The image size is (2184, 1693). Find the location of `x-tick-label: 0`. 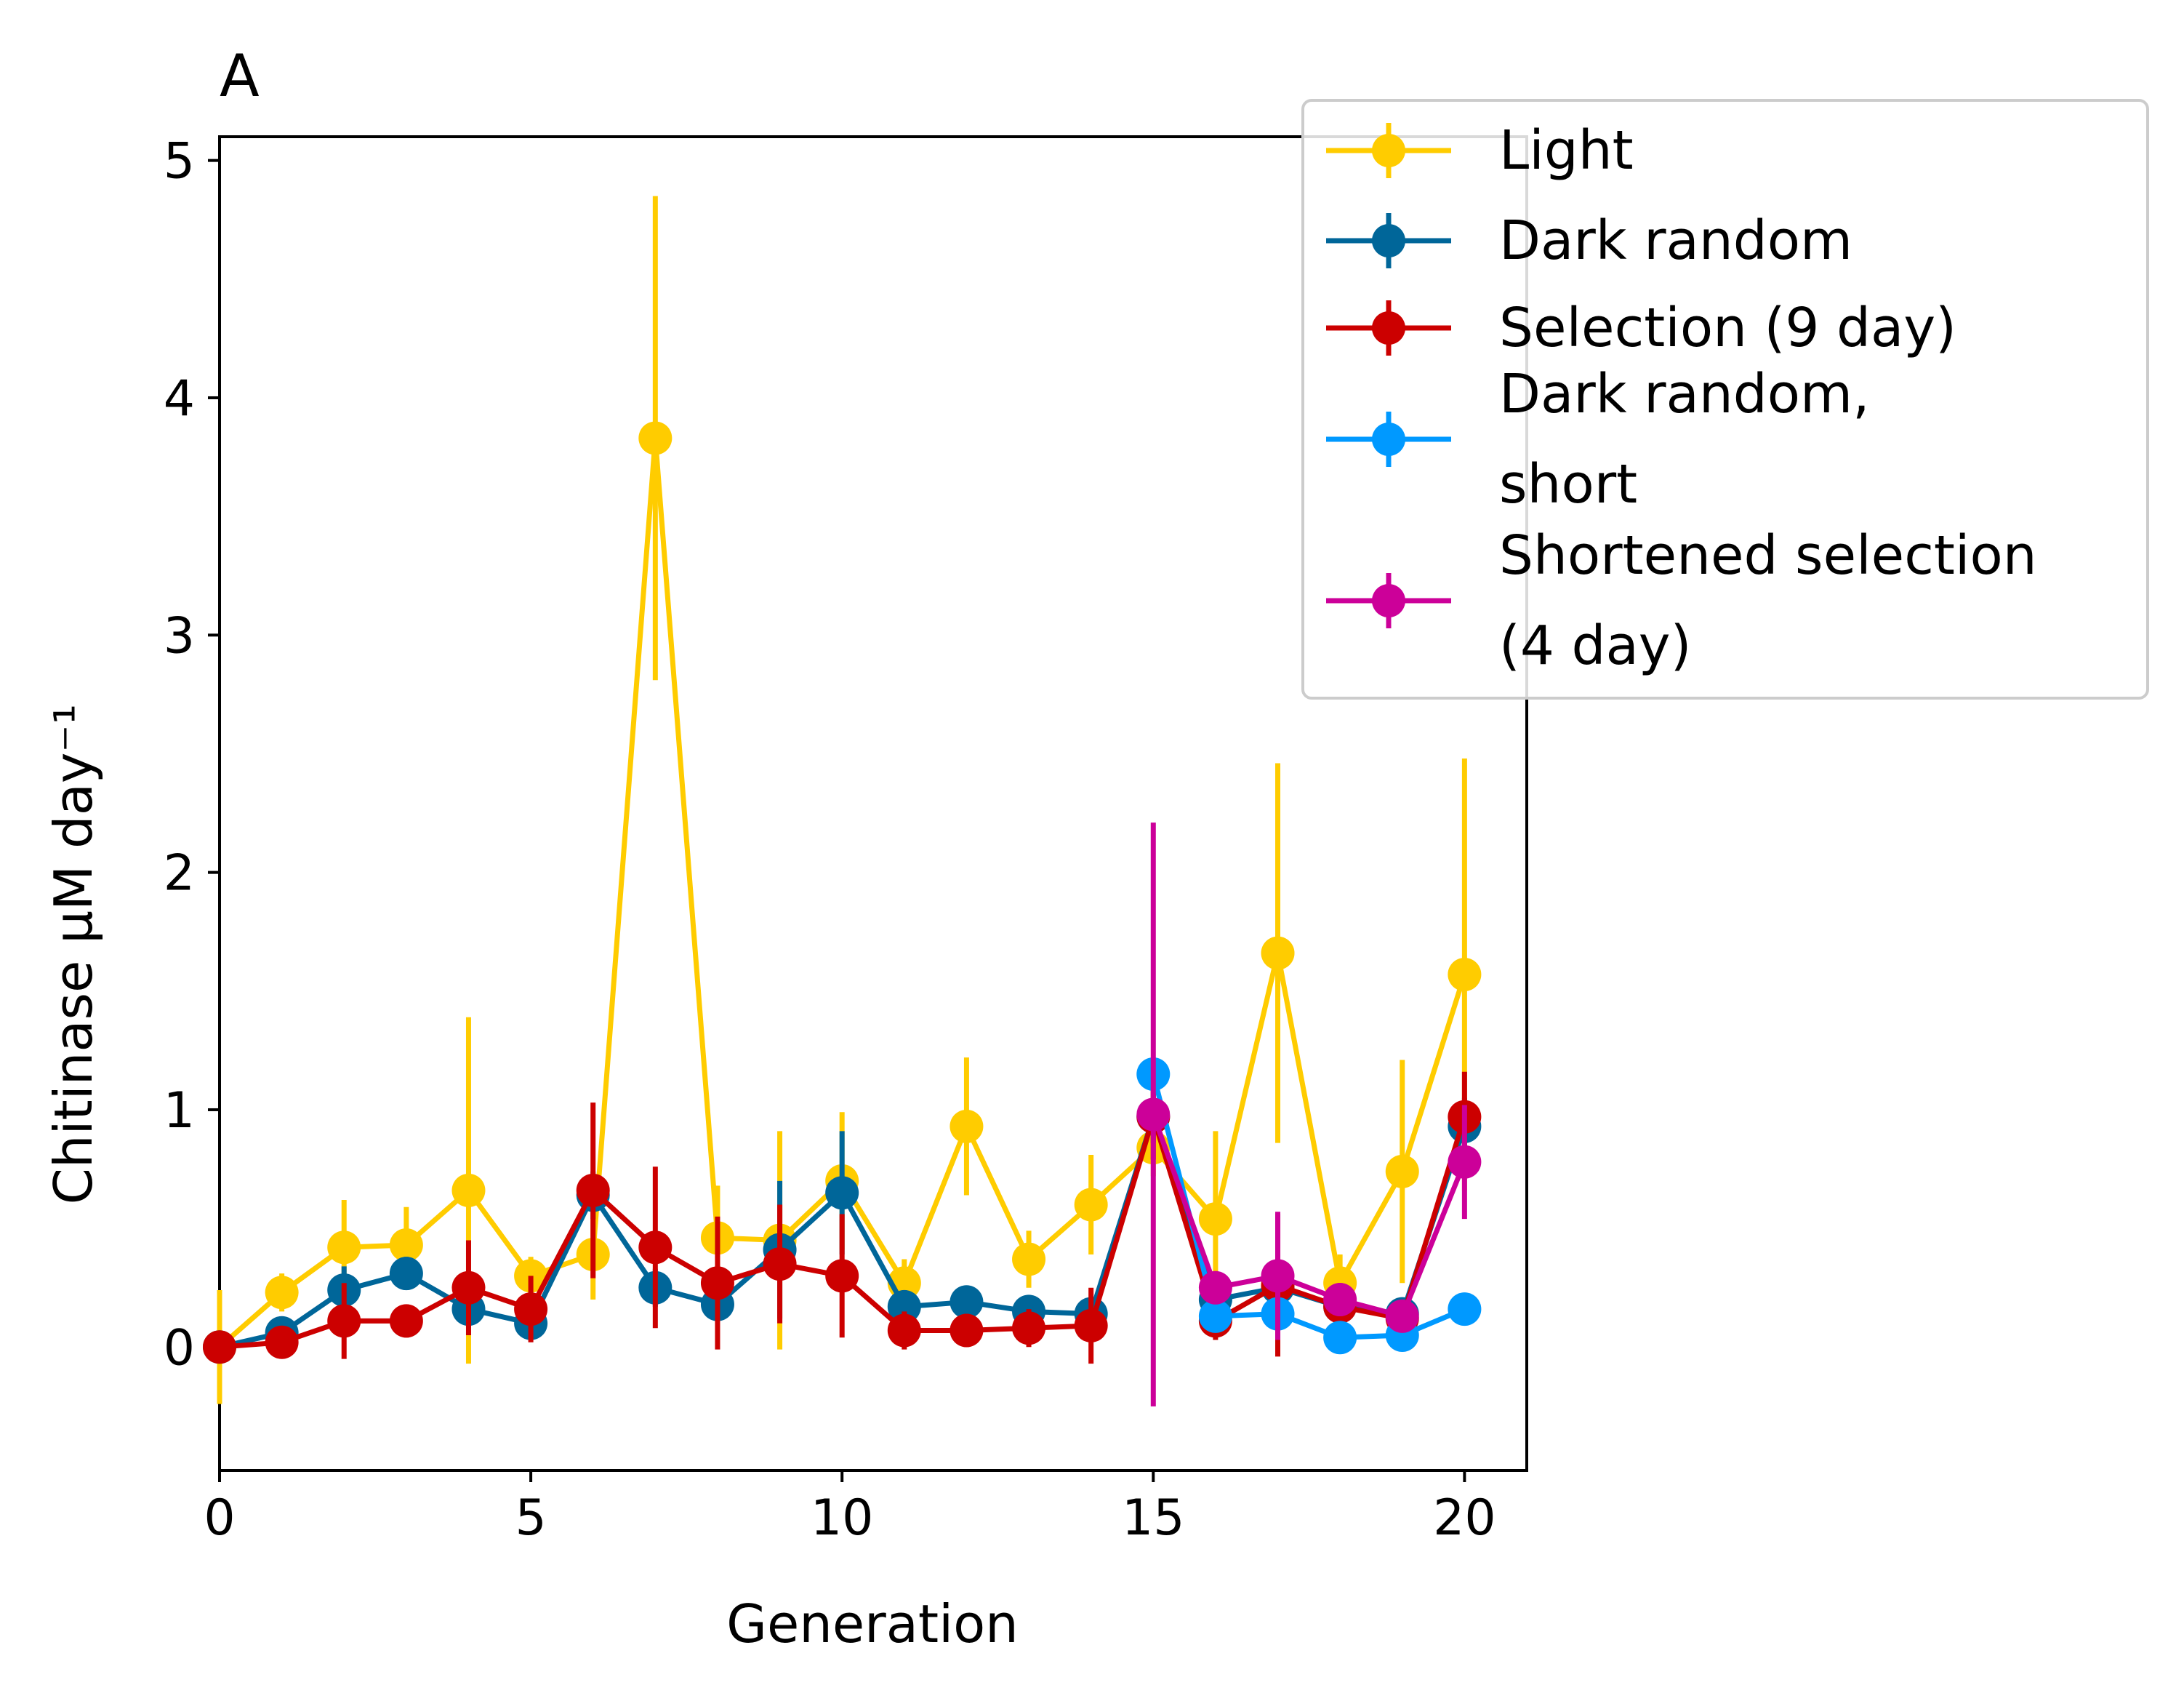

x-tick-label: 0 is located at coordinates (219, 1518).